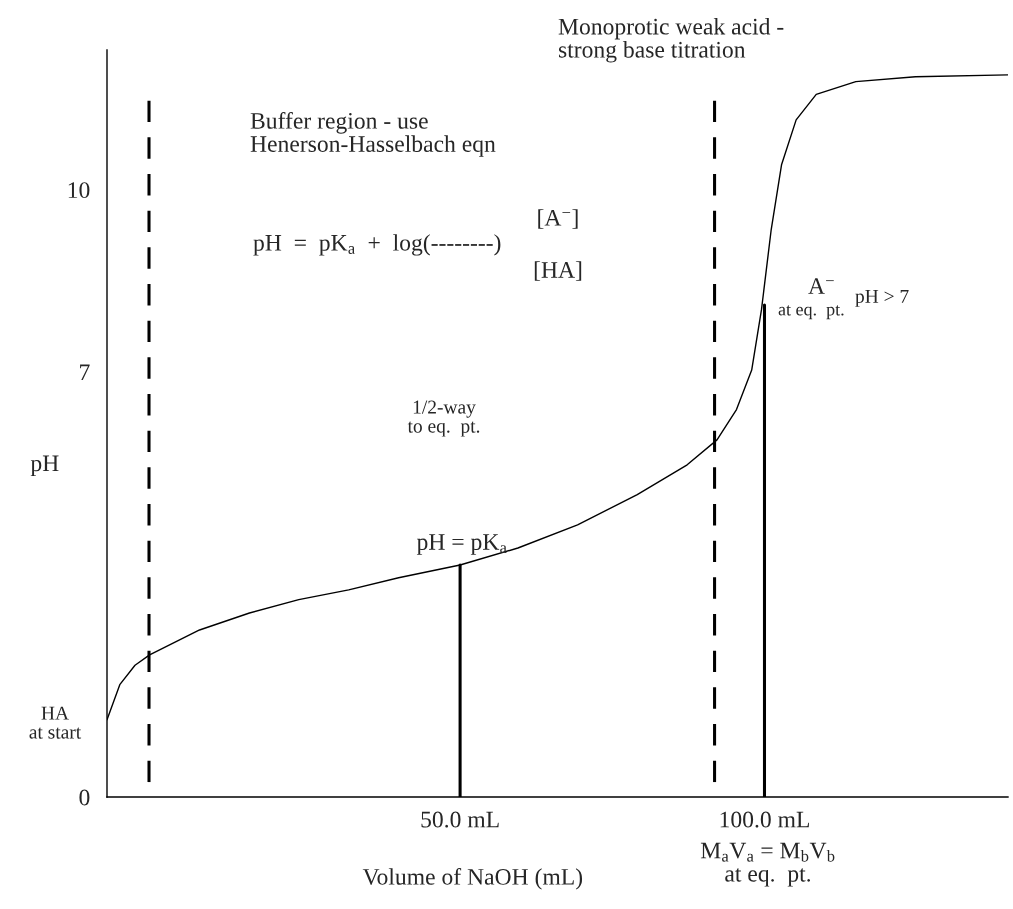 Image resolution: width=1013 pixels, height=909 pixels. Describe the element at coordinates (443, 418) in the screenshot. I see `annotation: 1/2-way to eq. pt.` at that location.